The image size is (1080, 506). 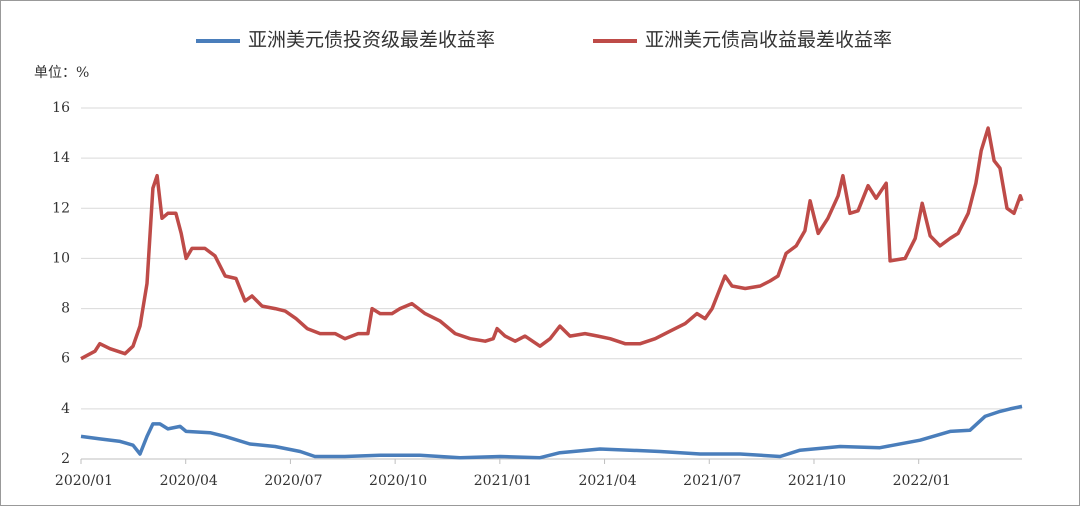 I want to click on x-tick-label: 2021/04, so click(x=607, y=481).